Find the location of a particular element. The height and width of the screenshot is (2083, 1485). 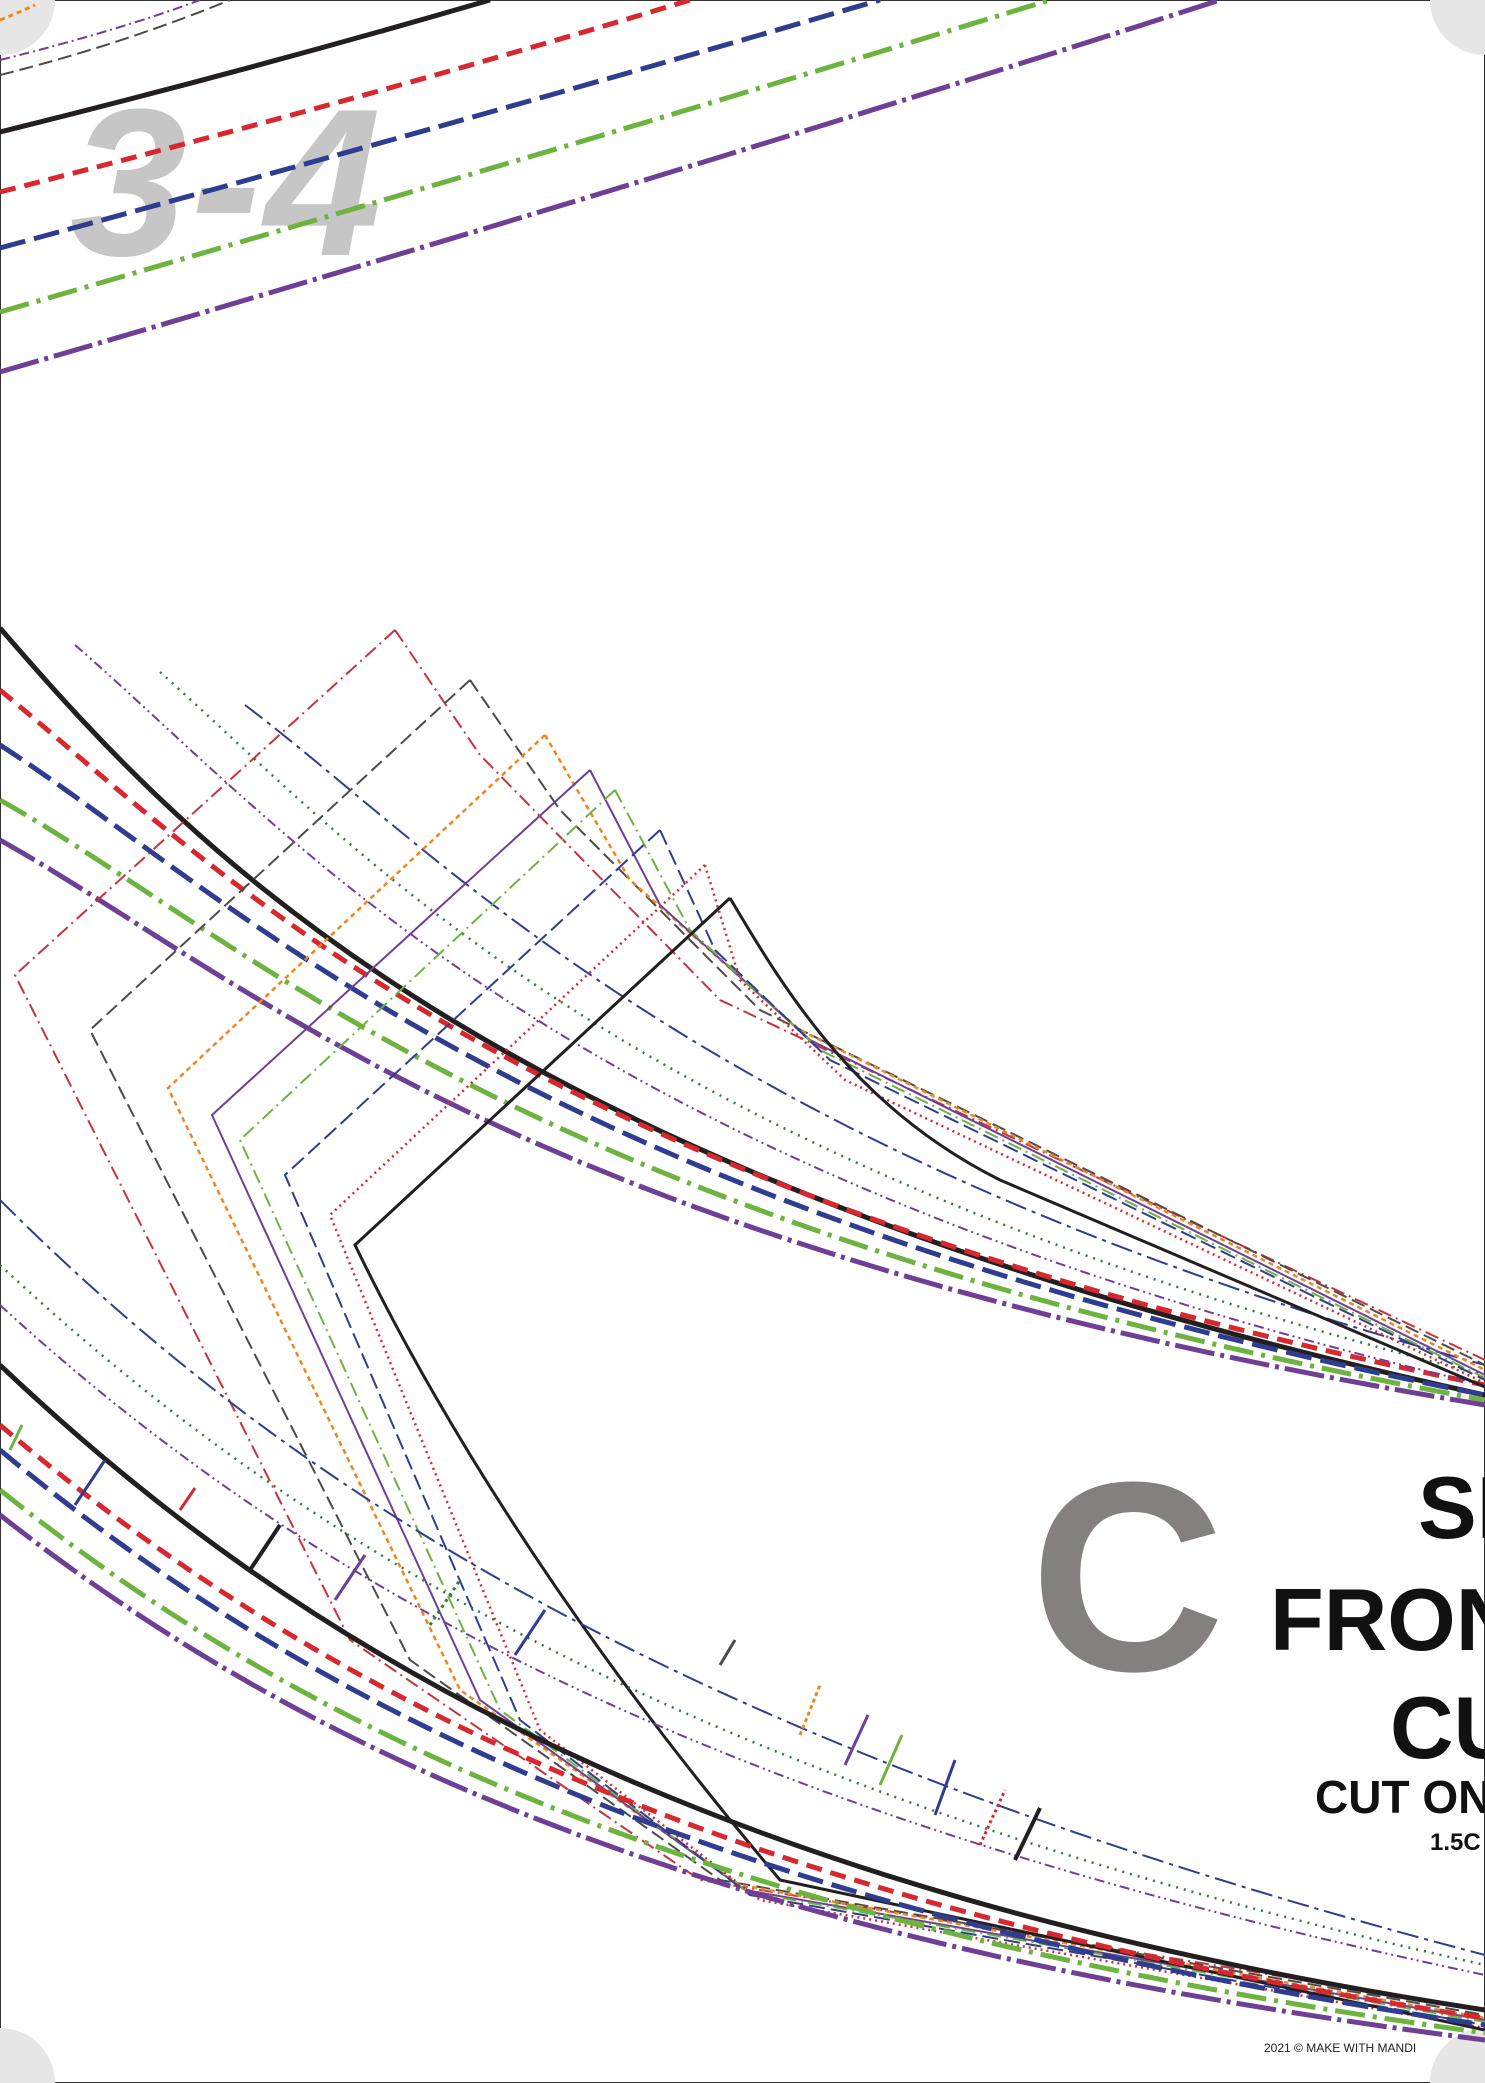

seam-allowance-note: 1.5C is located at coordinates (1455, 1842).